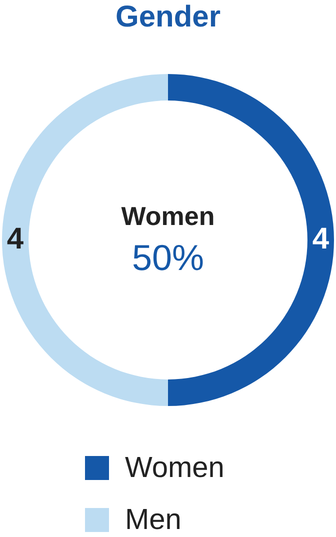 The height and width of the screenshot is (537, 336). Describe the element at coordinates (168, 257) in the screenshot. I see `text: 50%` at that location.